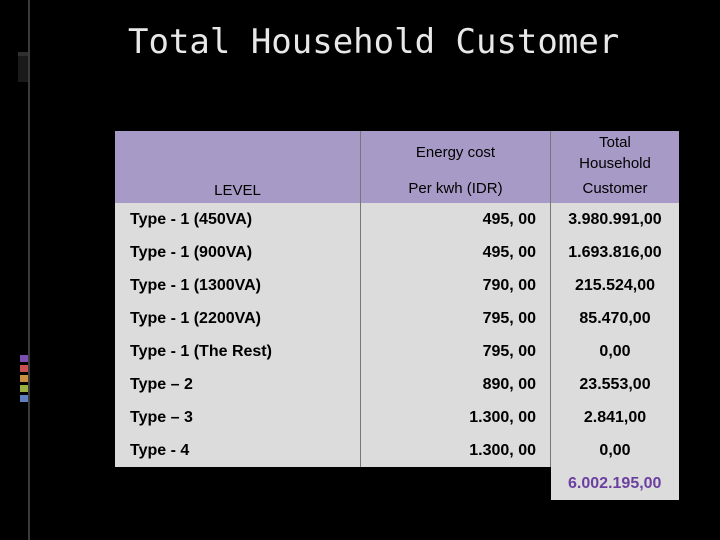 The image size is (720, 540). What do you see at coordinates (238, 351) in the screenshot?
I see `cell-level: Type - 1 (The Rest)` at bounding box center [238, 351].